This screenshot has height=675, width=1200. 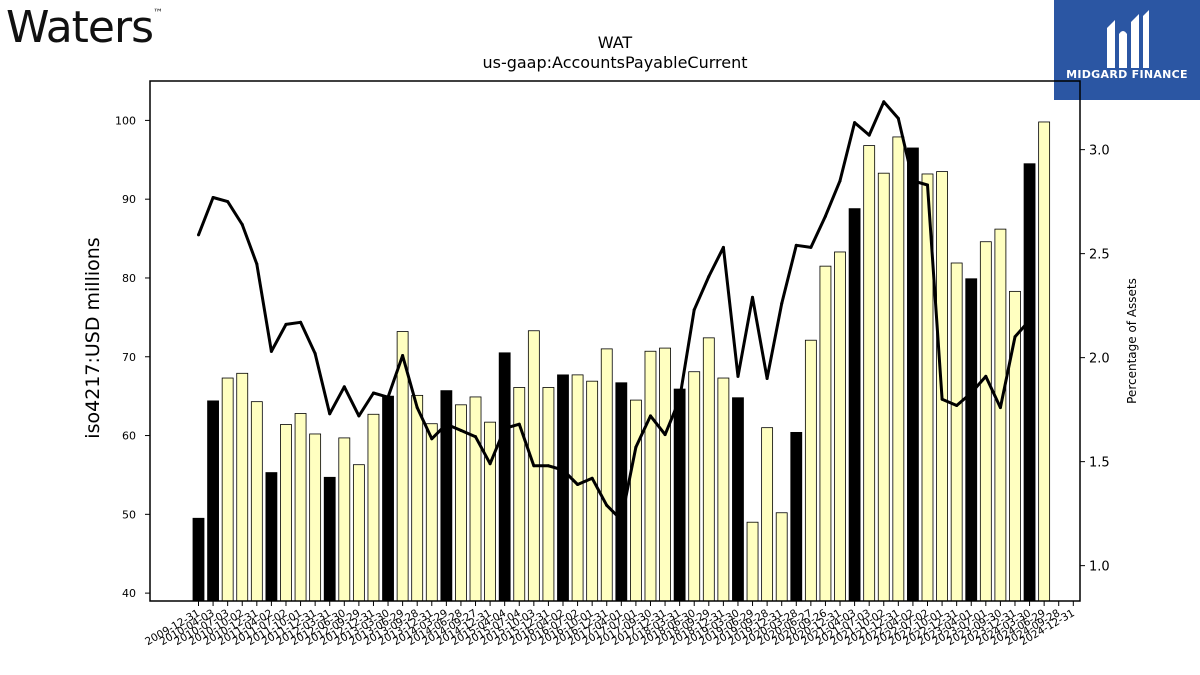 What do you see at coordinates (1127, 74) in the screenshot?
I see `midgard-finance-label: MIDGARD FINANCE` at bounding box center [1127, 74].